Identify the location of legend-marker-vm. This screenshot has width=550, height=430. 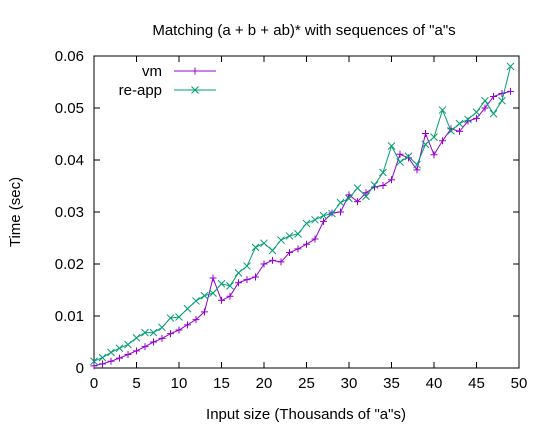
(195, 71).